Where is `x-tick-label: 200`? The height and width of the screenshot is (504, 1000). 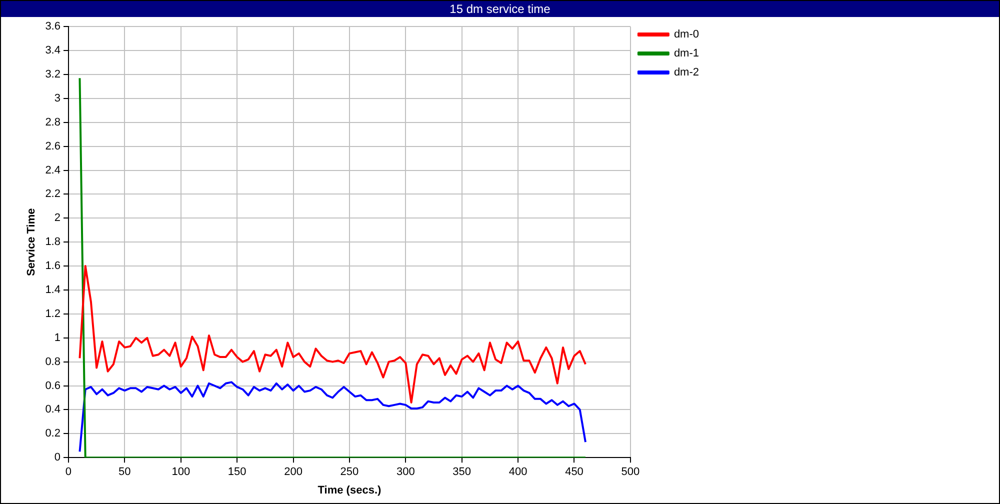 x-tick-label: 200 is located at coordinates (293, 472).